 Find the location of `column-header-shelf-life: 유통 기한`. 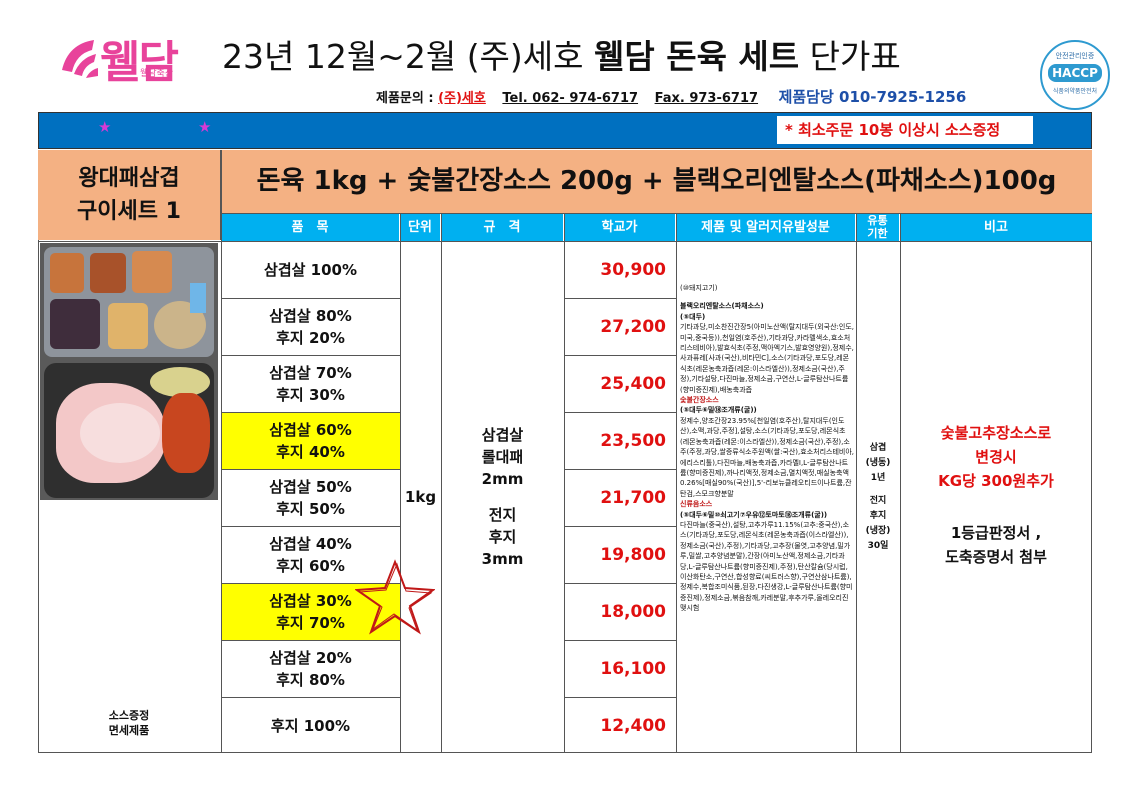

column-header-shelf-life: 유통 기한 is located at coordinates (878, 227).